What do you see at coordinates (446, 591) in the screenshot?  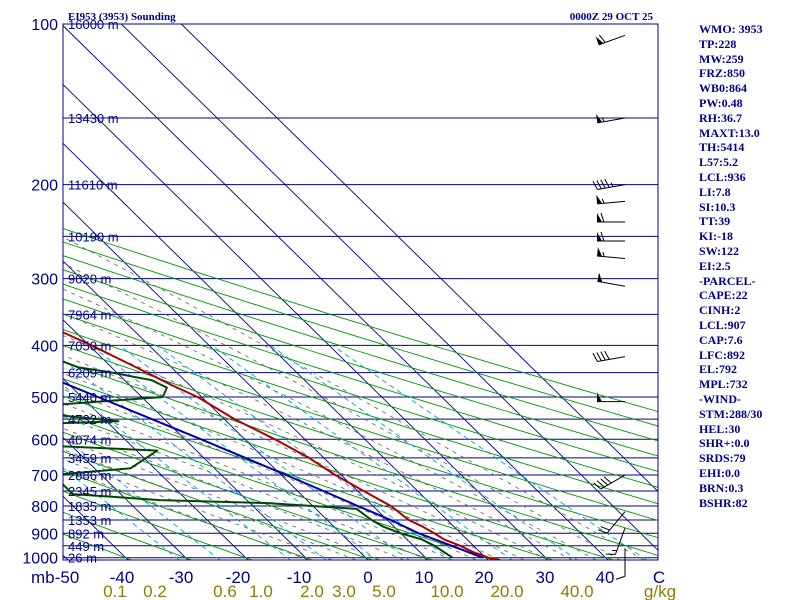 I see `mixing-ratio-tick-label: 10.0` at bounding box center [446, 591].